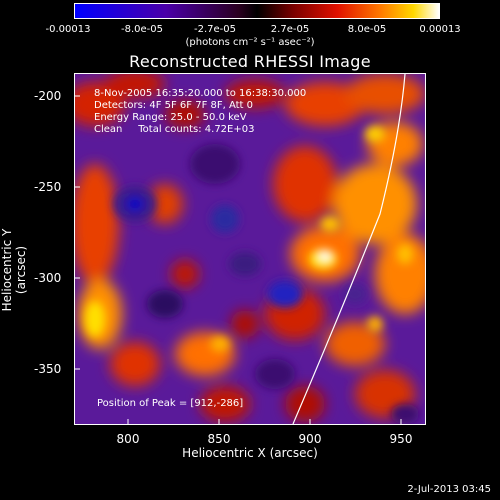 The width and height of the screenshot is (500, 500). Describe the element at coordinates (290, 29) in the screenshot. I see `colorbar-tick-label: 2.7e-05` at that location.